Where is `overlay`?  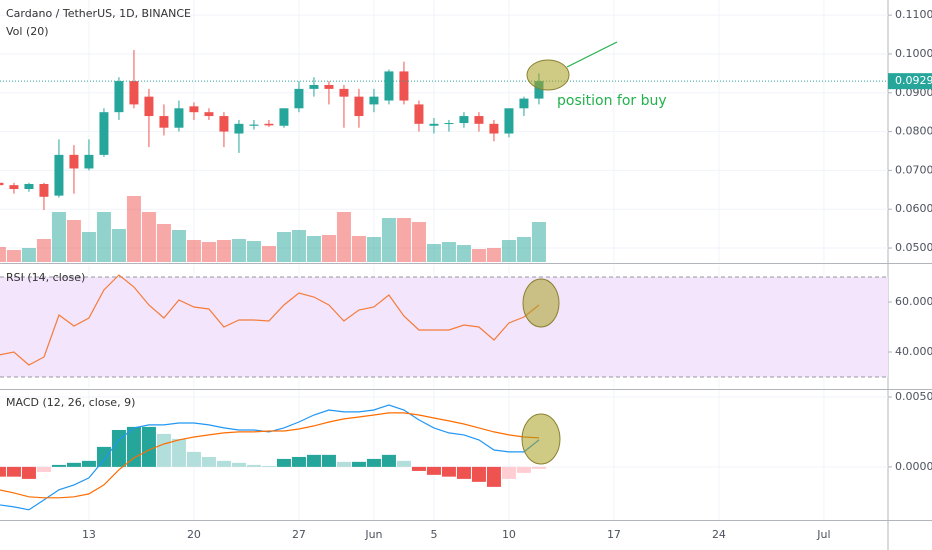 overlay is located at coordinates (569, 253).